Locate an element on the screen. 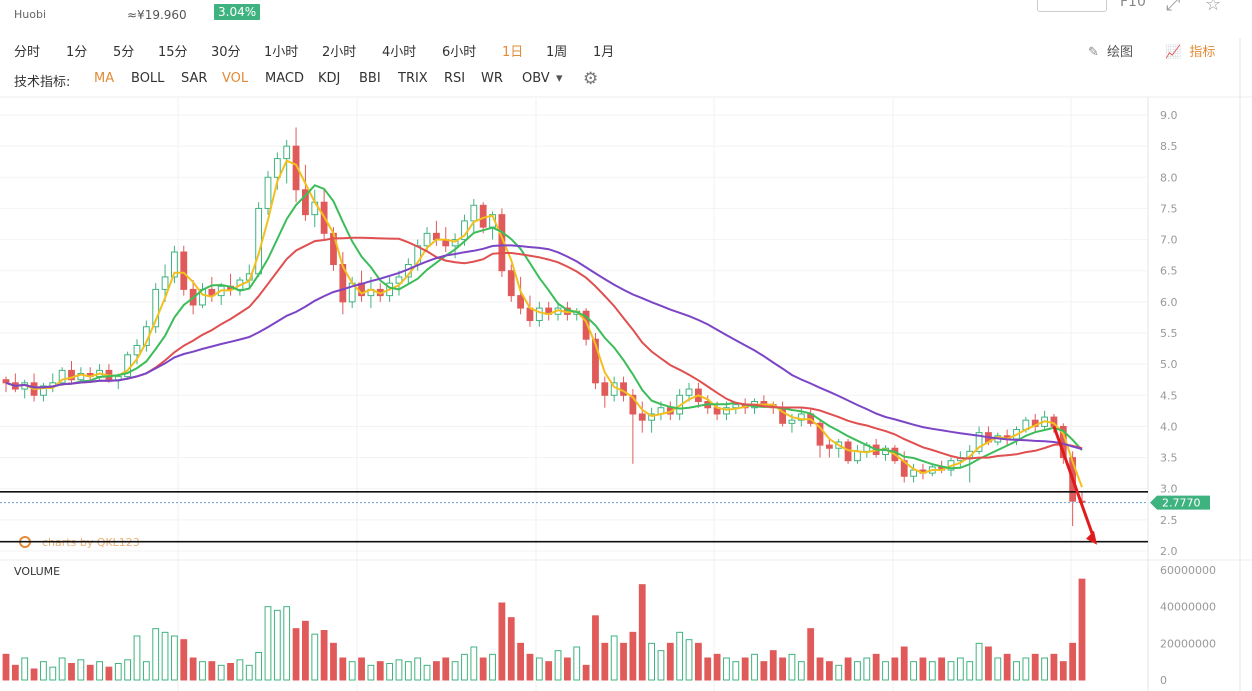  price-tick-label: 2.0 is located at coordinates (1169, 551).